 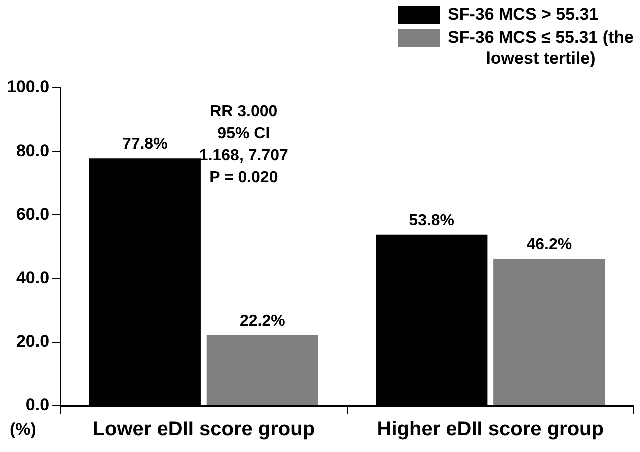 What do you see at coordinates (28, 87) in the screenshot?
I see `y-tick-label: 100.0` at bounding box center [28, 87].